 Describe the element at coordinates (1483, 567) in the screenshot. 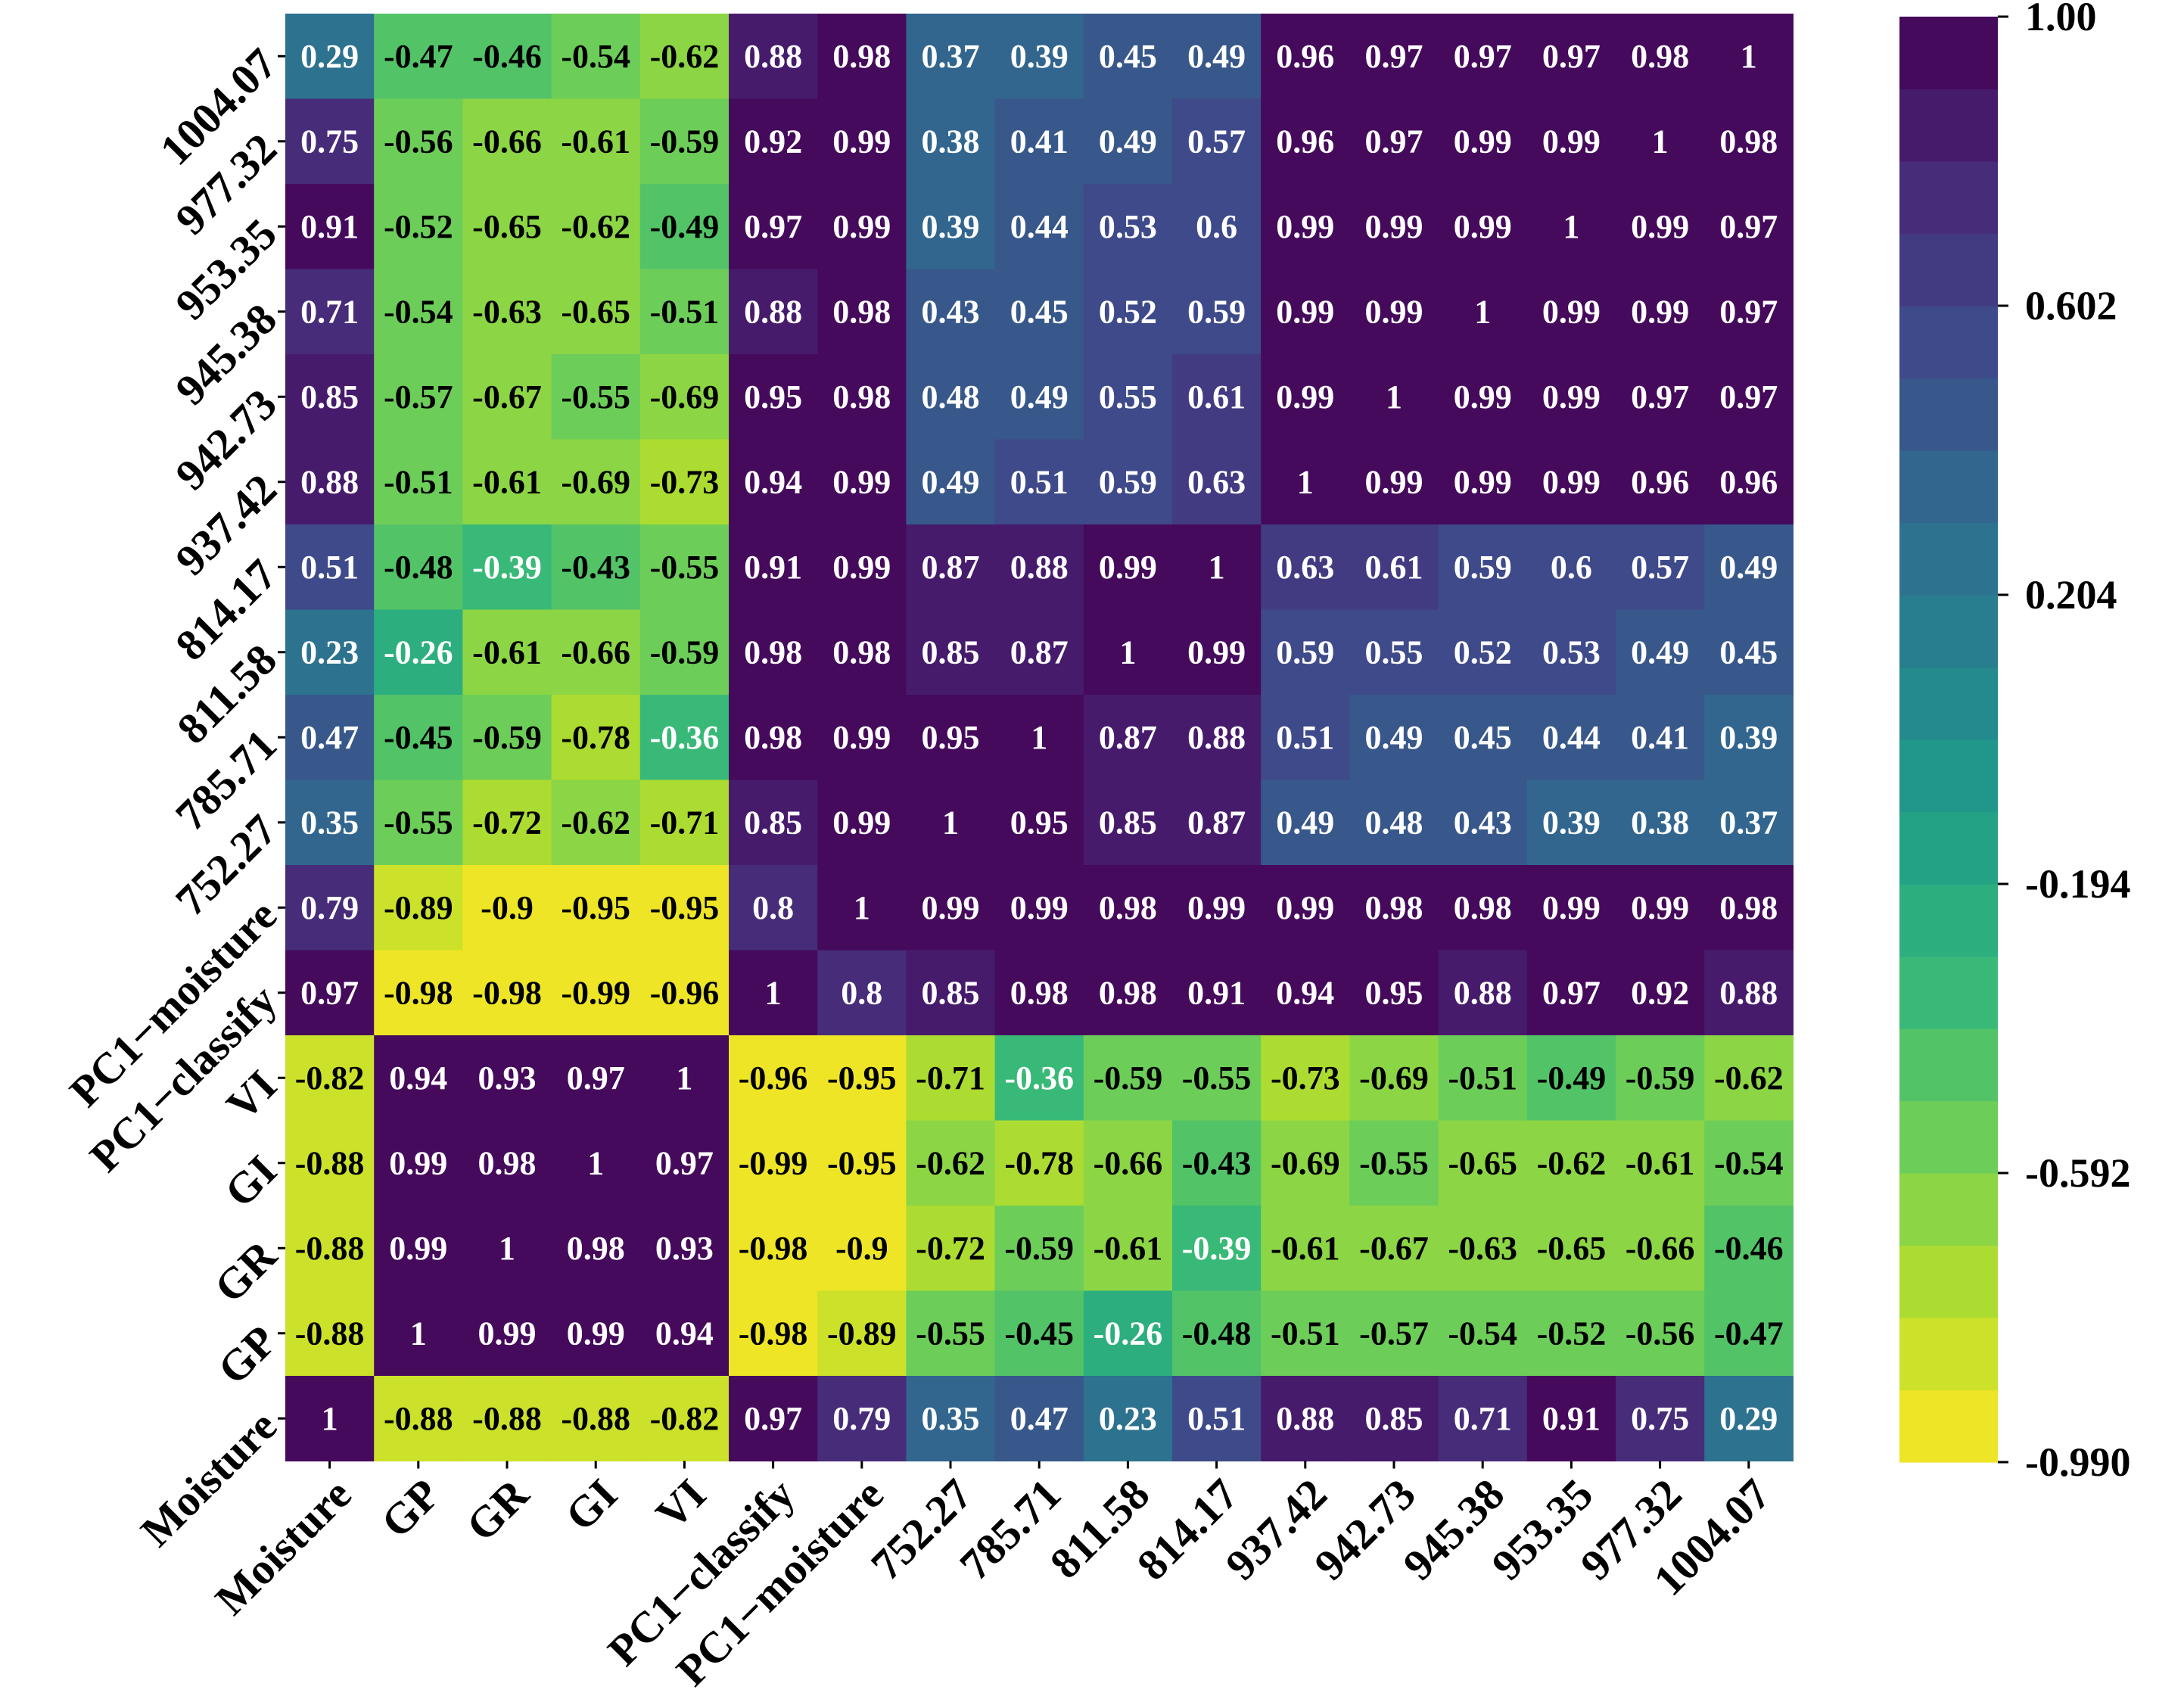

I see `cell-value-label: 0.59` at that location.